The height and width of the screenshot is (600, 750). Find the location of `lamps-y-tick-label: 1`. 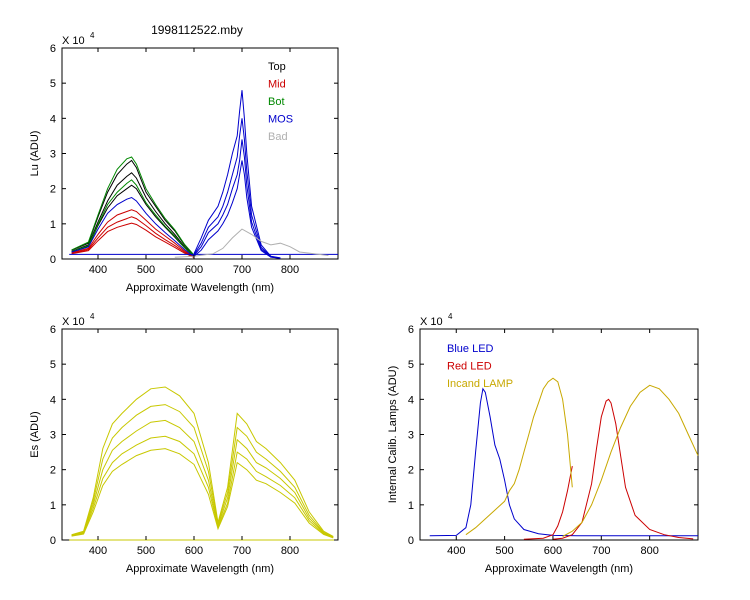

lamps-y-tick-label: 1 is located at coordinates (411, 506).